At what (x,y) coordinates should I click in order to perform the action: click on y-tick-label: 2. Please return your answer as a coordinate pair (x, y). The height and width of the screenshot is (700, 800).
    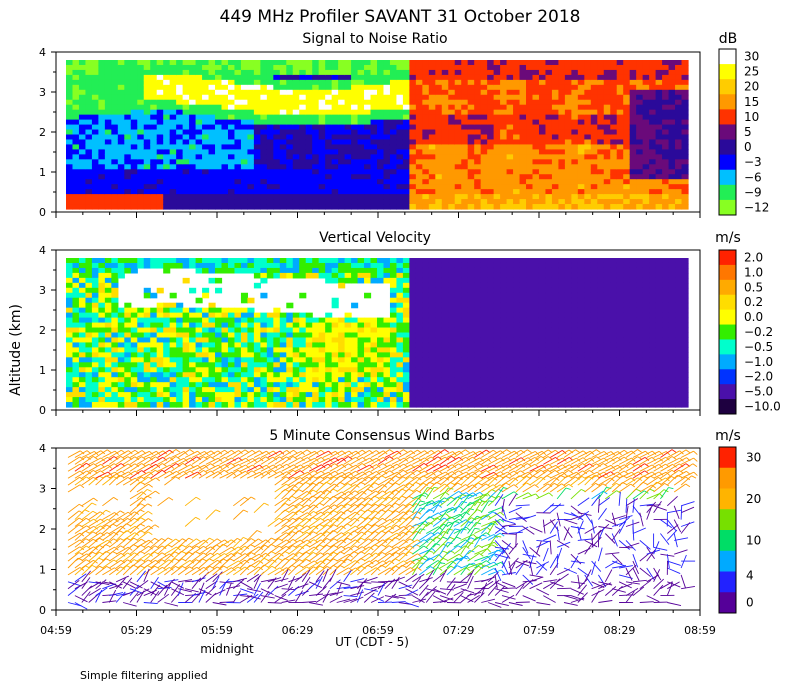
    Looking at the image, I should click on (42, 132).